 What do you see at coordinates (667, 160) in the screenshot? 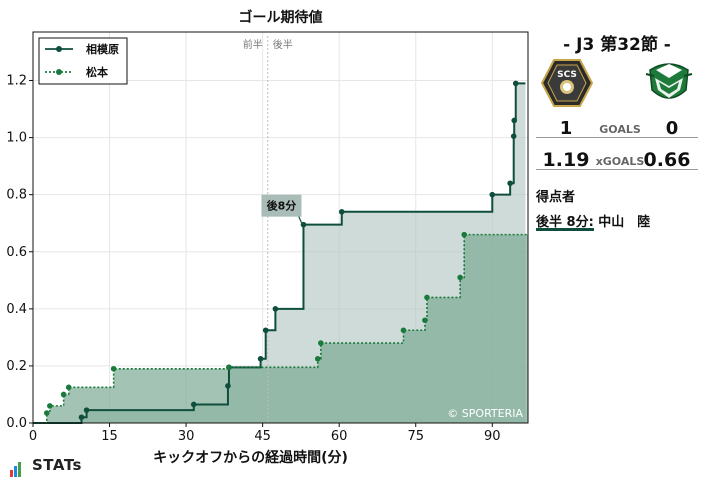
I see `away-xg: 0.66` at bounding box center [667, 160].